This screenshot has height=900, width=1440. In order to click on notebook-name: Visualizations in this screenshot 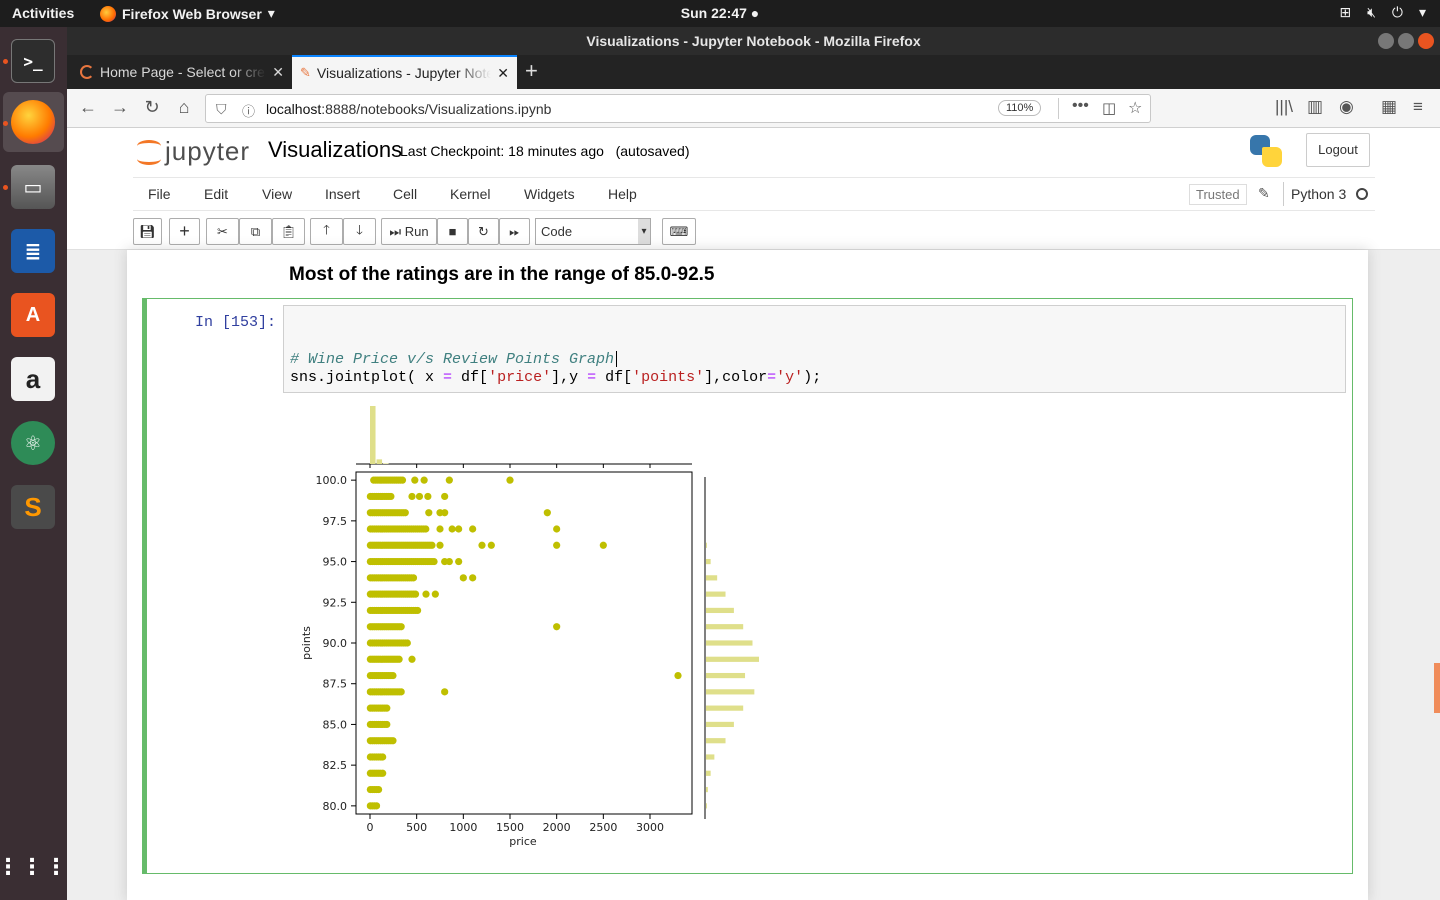, I will do `click(335, 149)`.